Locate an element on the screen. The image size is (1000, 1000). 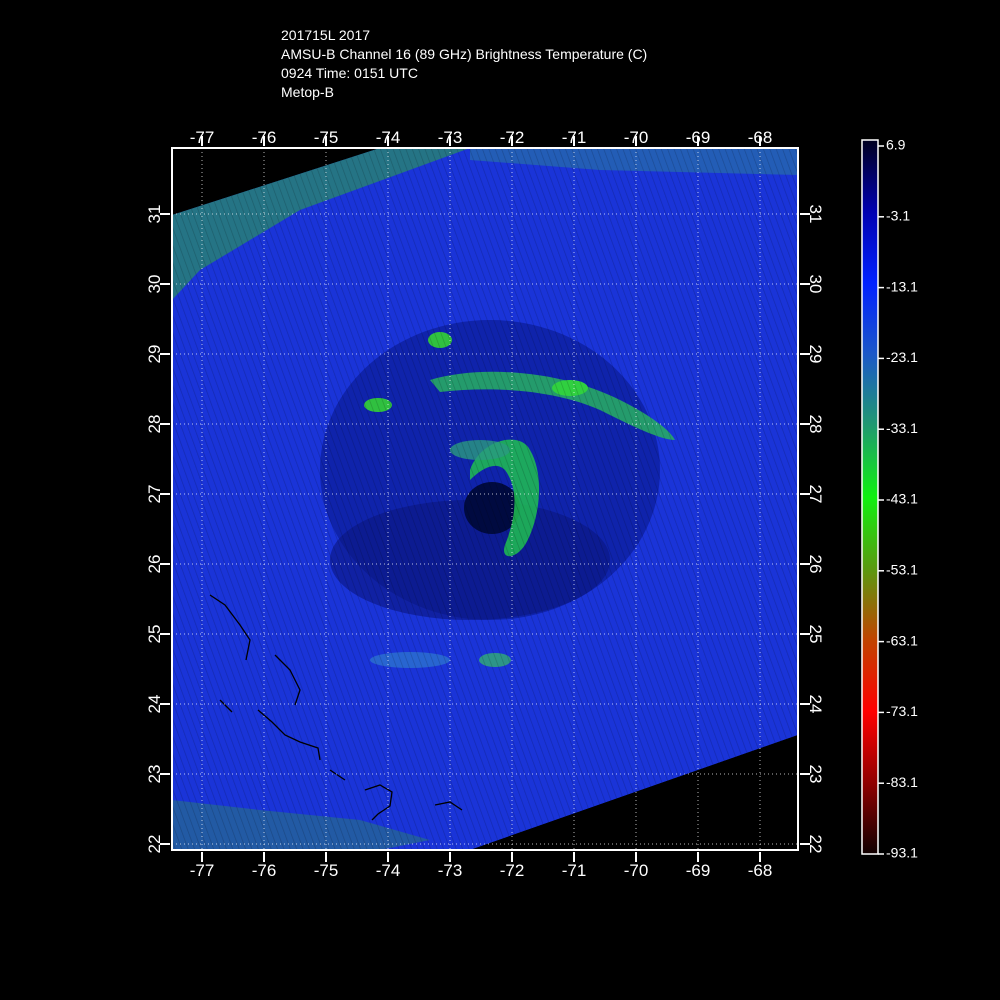
lon-label-bottom: -76 is located at coordinates (264, 870).